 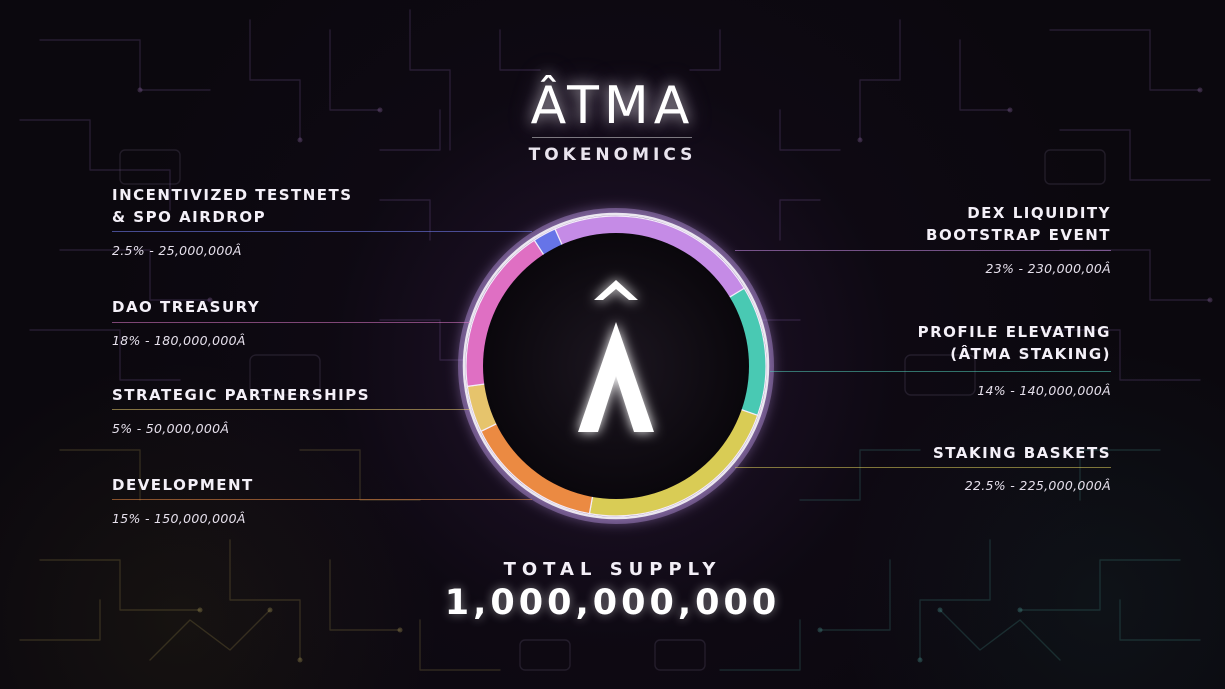 What do you see at coordinates (612, 603) in the screenshot?
I see `total-supply-value: 1,000,000,000` at bounding box center [612, 603].